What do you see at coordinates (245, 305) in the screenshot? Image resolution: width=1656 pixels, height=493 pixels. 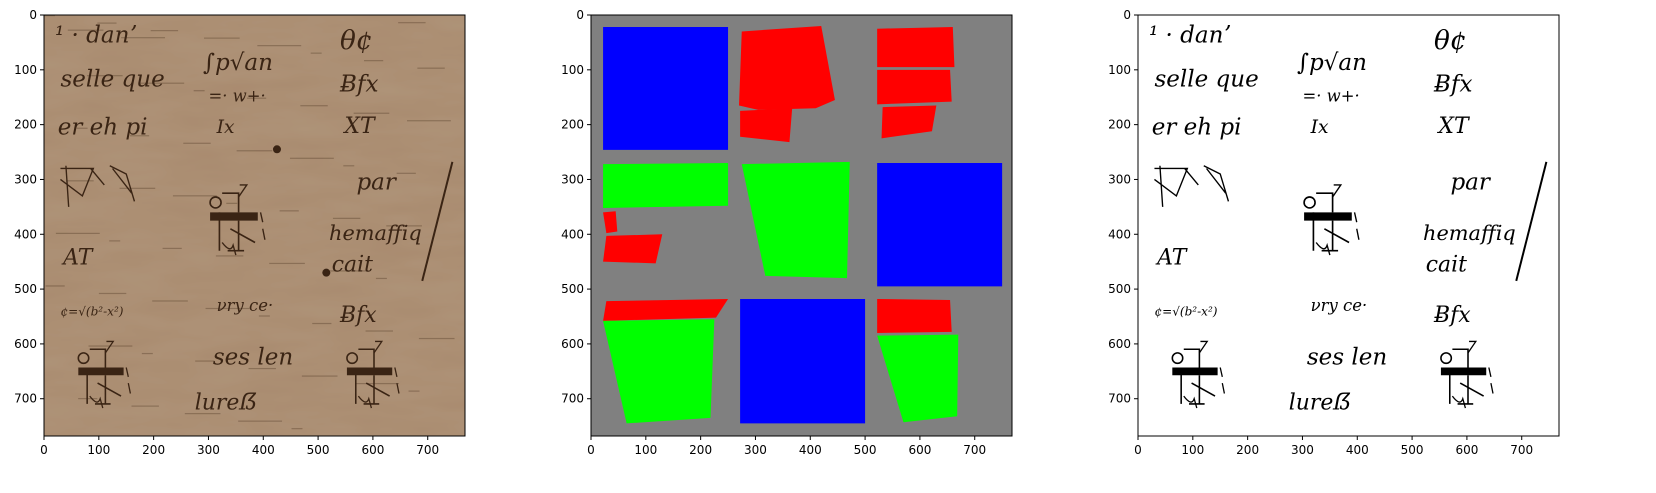 I see `handwriting-text: νry ce·` at bounding box center [245, 305].